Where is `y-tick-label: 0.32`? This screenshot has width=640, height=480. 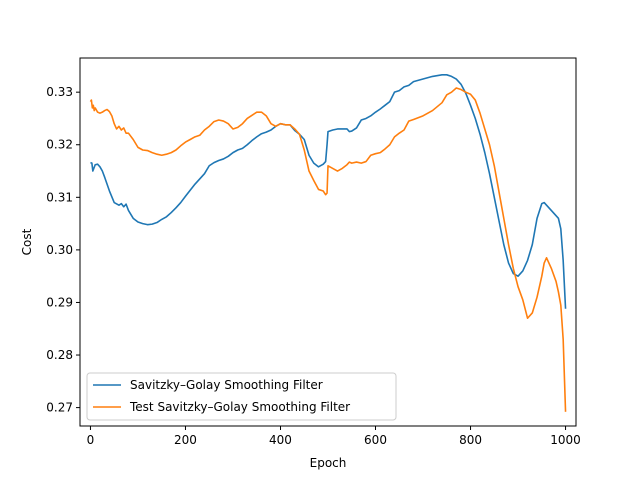 y-tick-label: 0.32 is located at coordinates (59, 145).